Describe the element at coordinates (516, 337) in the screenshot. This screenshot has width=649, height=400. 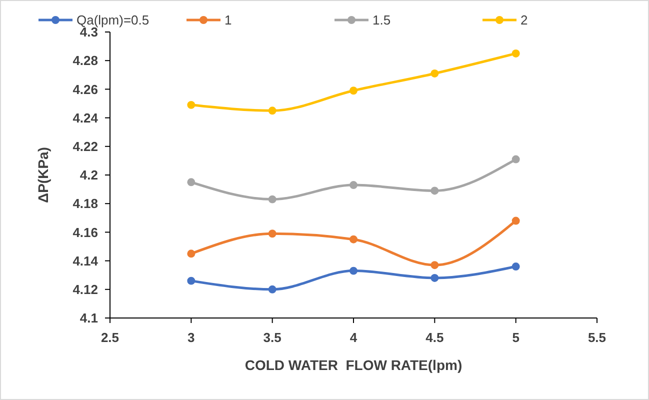
I see `x-tick-label: 5` at that location.